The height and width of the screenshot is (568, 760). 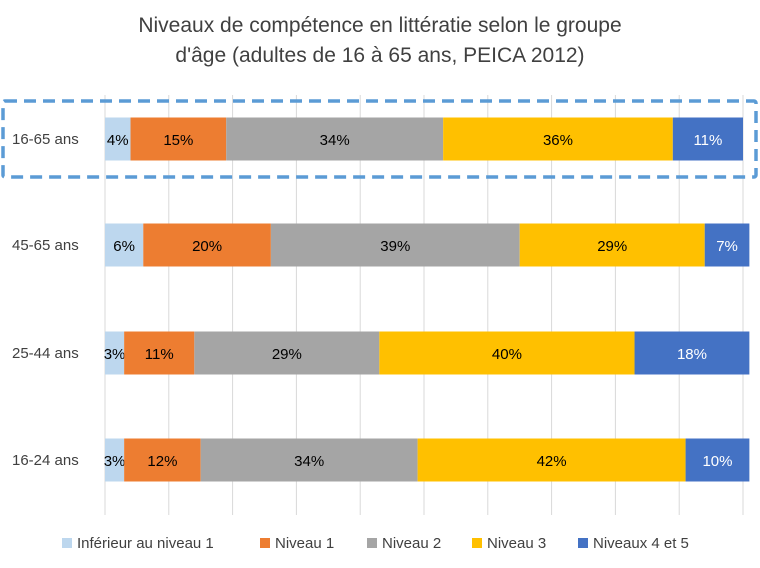 I want to click on legend-item-niveau-3: Niveau 3, so click(x=509, y=543).